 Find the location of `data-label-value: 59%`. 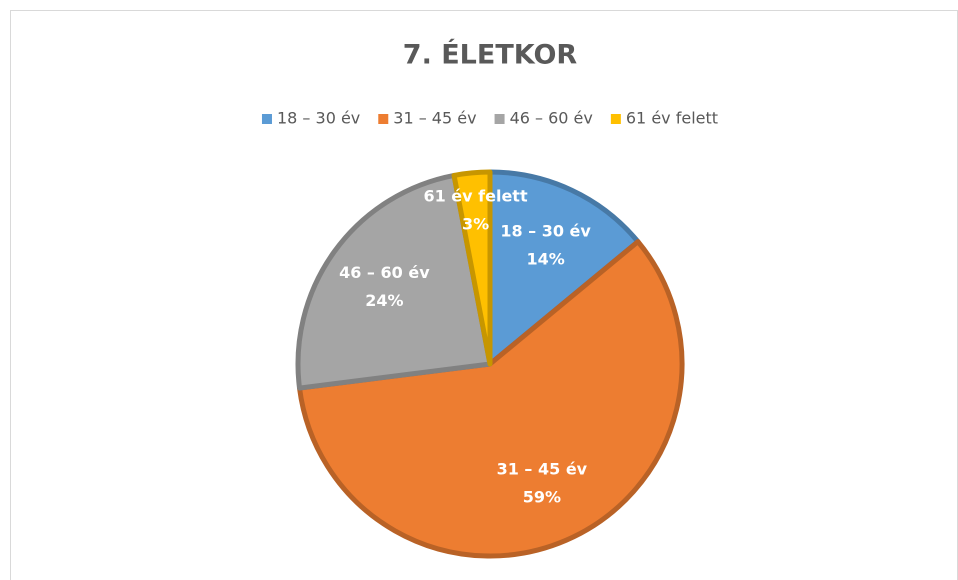

data-label-value: 59% is located at coordinates (542, 496).